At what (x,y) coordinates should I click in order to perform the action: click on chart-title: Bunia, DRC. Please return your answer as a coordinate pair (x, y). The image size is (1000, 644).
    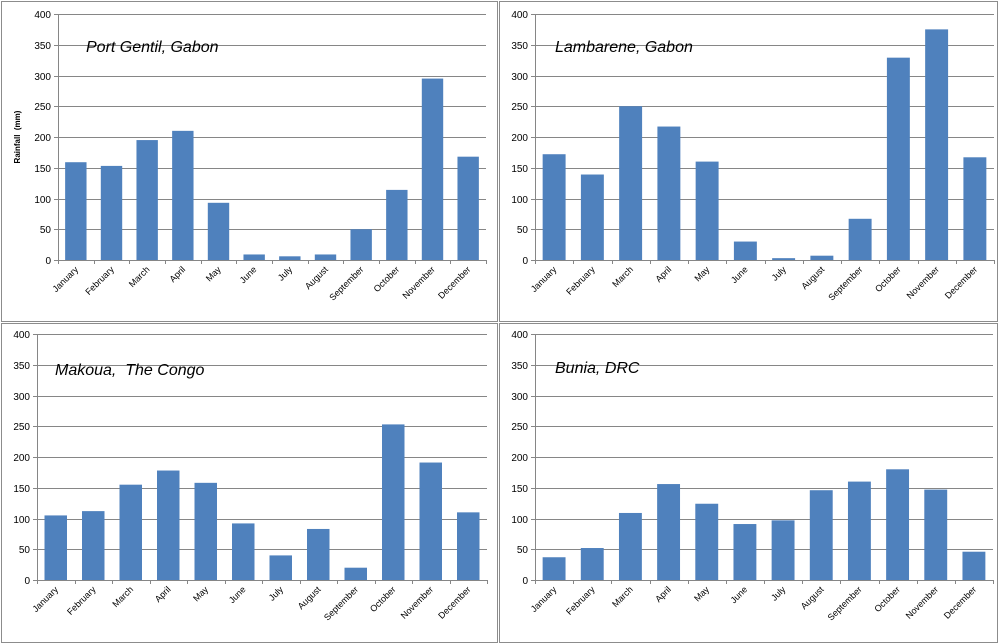
    Looking at the image, I should click on (597, 368).